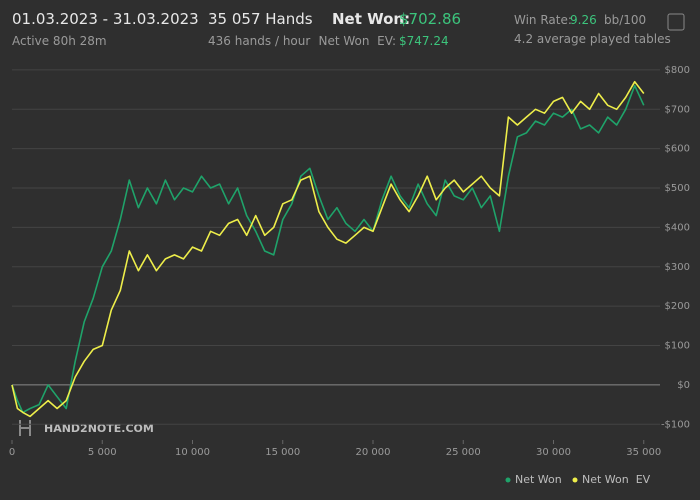 Image resolution: width=700 pixels, height=500 pixels. Describe the element at coordinates (373, 452) in the screenshot. I see `x-tick-label: 20 000` at that location.